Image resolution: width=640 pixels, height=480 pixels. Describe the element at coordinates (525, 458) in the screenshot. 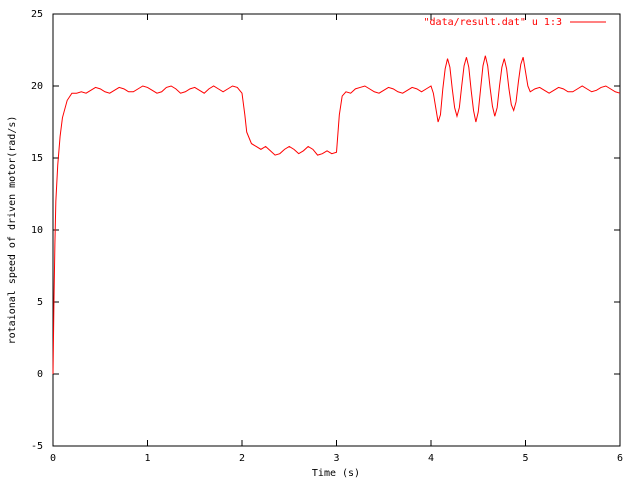

I see `x-tick-label: 5` at that location.